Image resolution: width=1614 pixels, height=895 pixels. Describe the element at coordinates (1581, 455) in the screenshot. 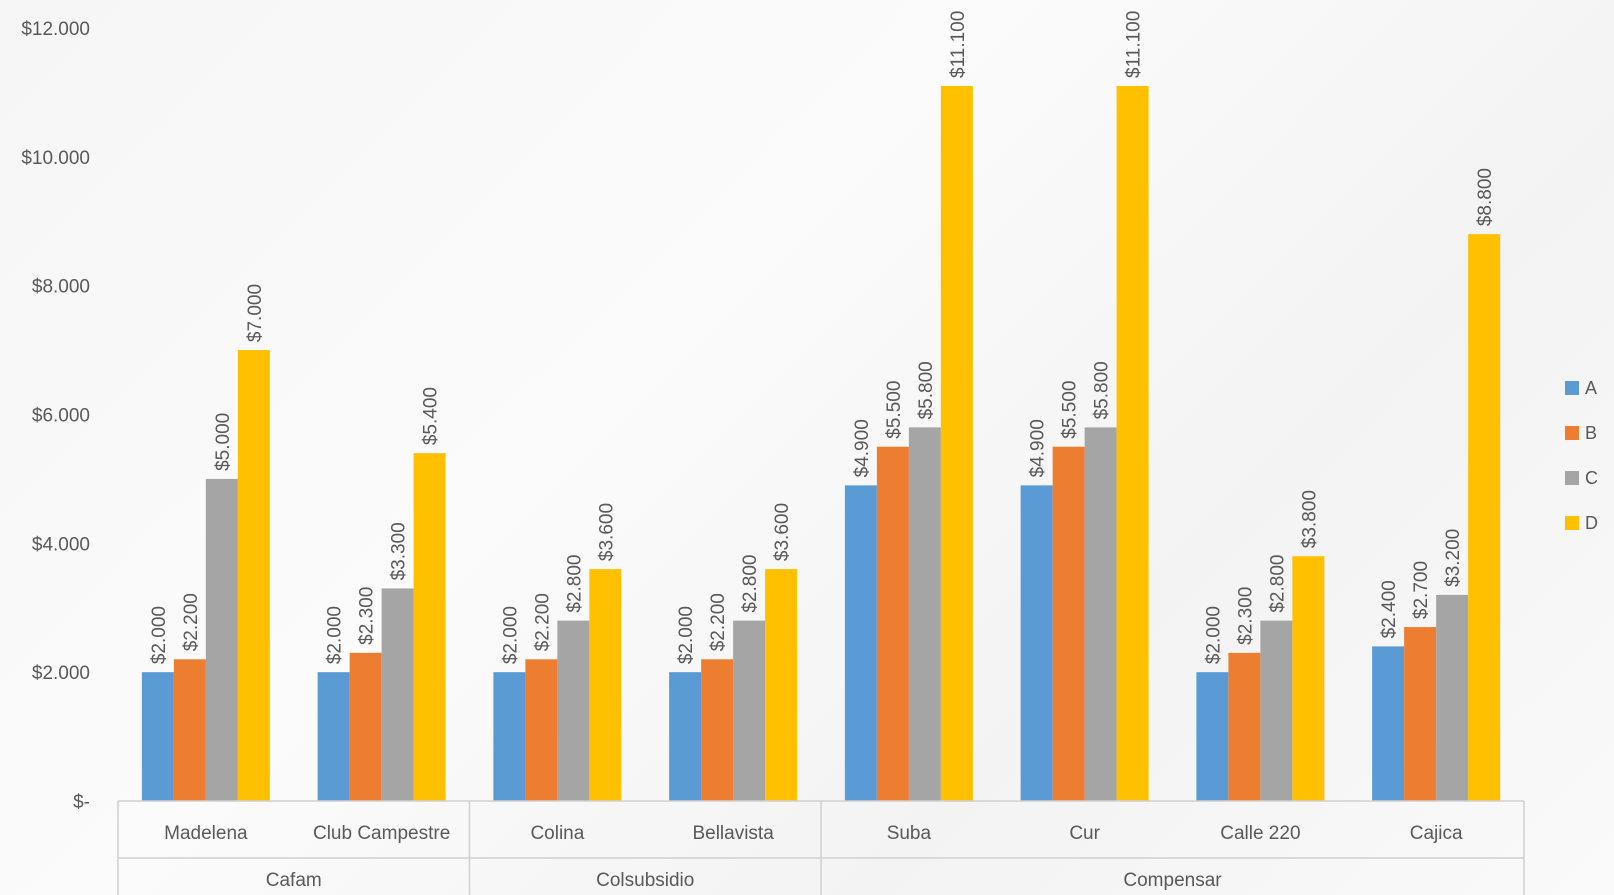

I see `legend: A B C D` at that location.